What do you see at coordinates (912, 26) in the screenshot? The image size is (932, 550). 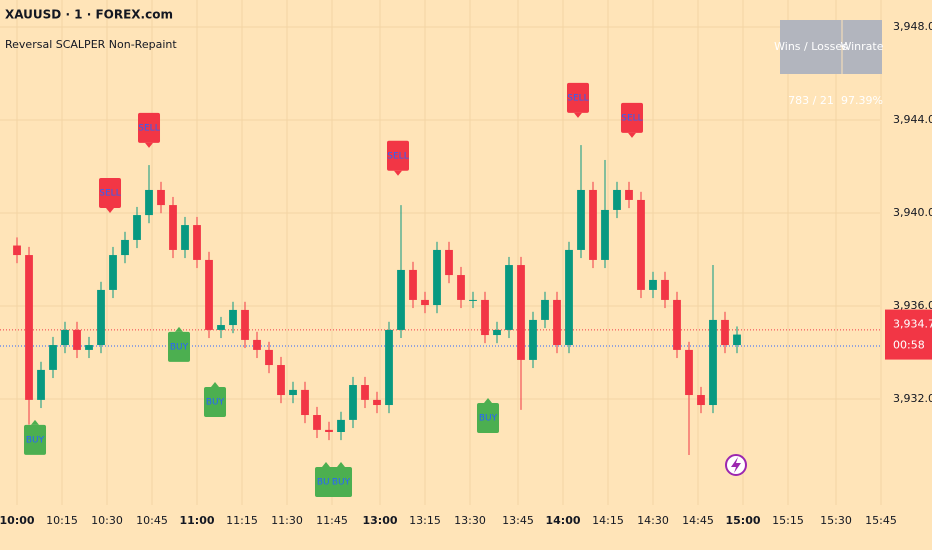 I see `y-tick-label: 3,948.00` at bounding box center [912, 26].